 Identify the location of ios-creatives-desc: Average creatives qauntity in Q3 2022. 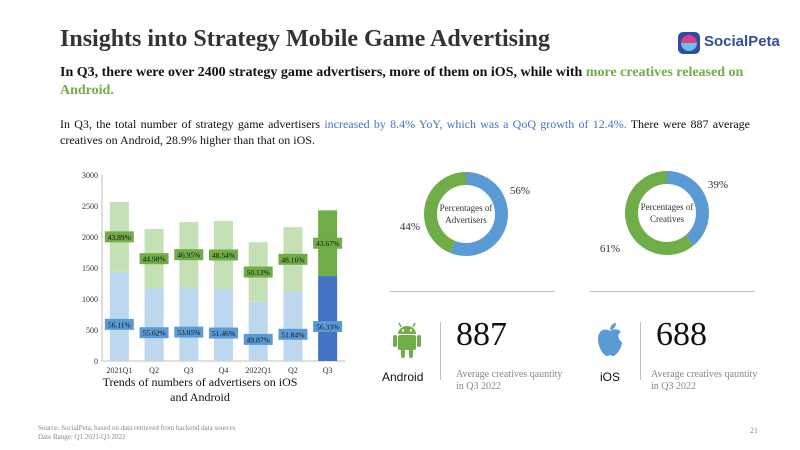
(704, 380).